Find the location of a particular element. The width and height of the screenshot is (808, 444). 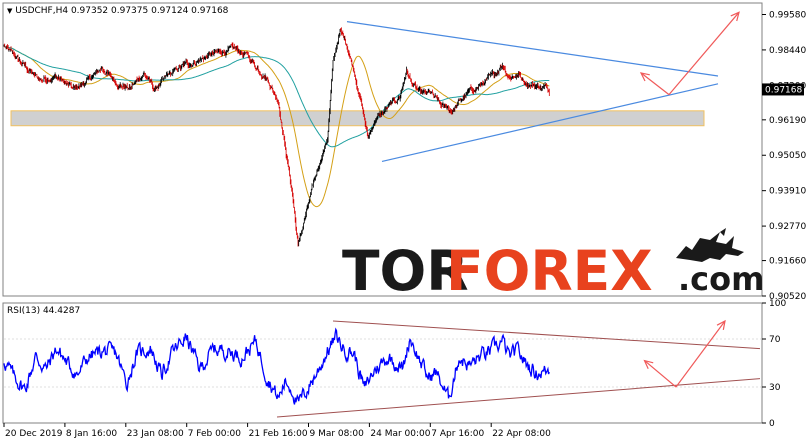

time-axis-label: 9 Mar 08:00 is located at coordinates (337, 434).